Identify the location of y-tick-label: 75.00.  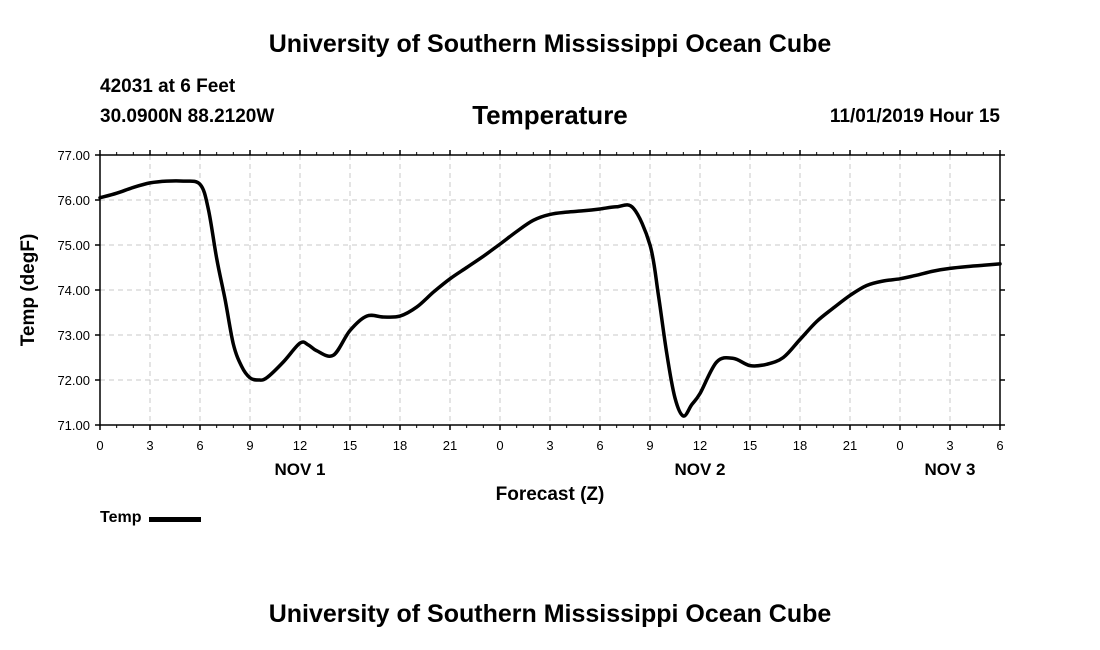
(73, 245).